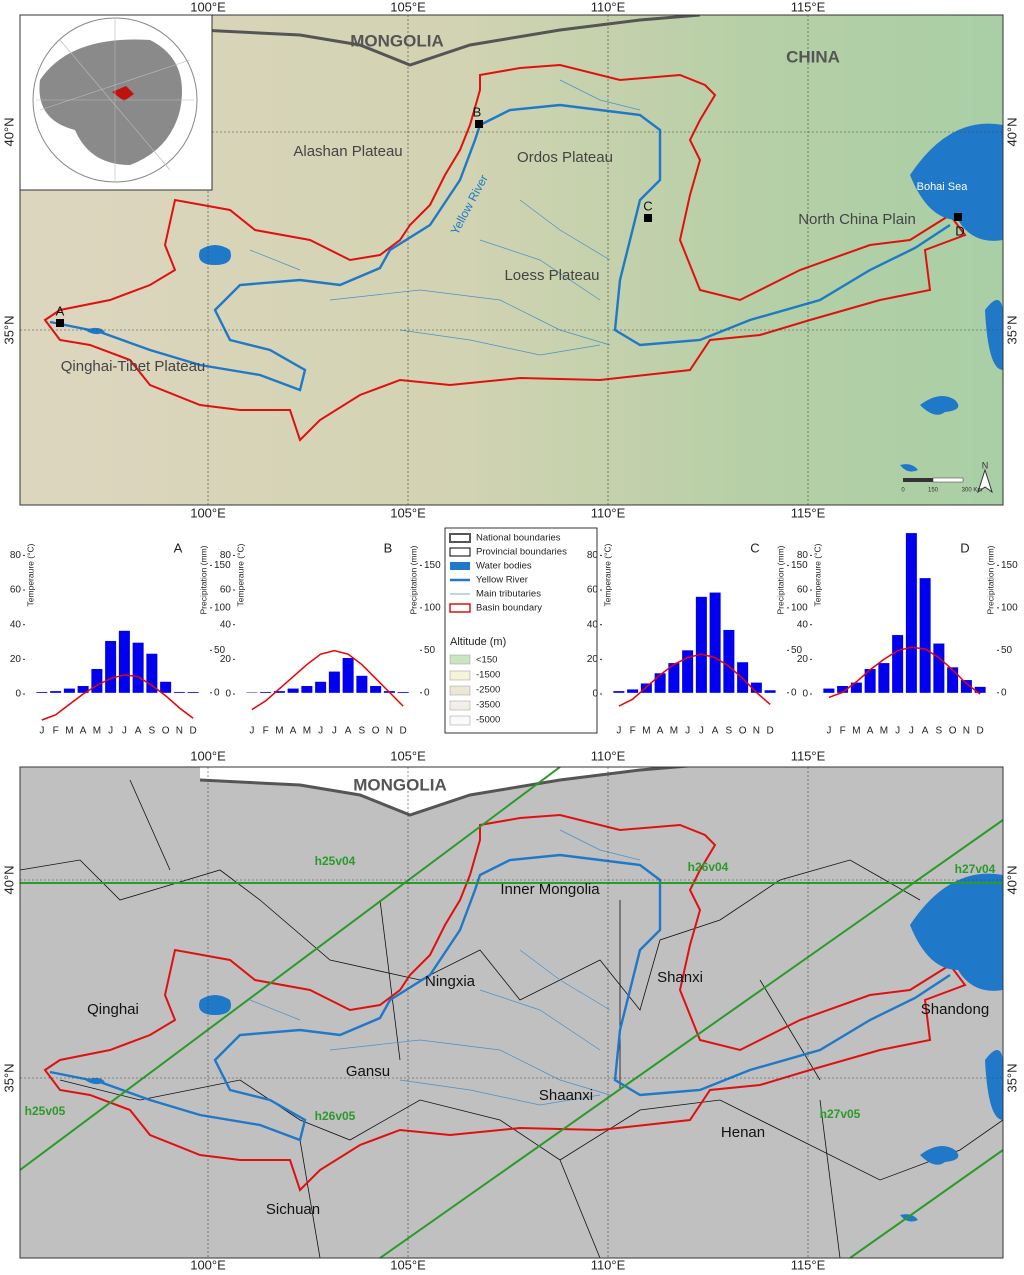  I want to click on scale-label: 150, so click(933, 491).